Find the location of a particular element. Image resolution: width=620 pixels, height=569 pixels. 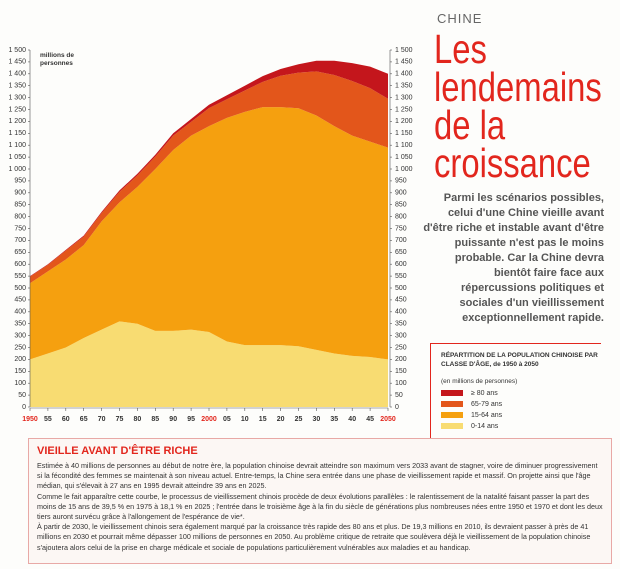

y2-tick-label: 0 is located at coordinates (397, 407).